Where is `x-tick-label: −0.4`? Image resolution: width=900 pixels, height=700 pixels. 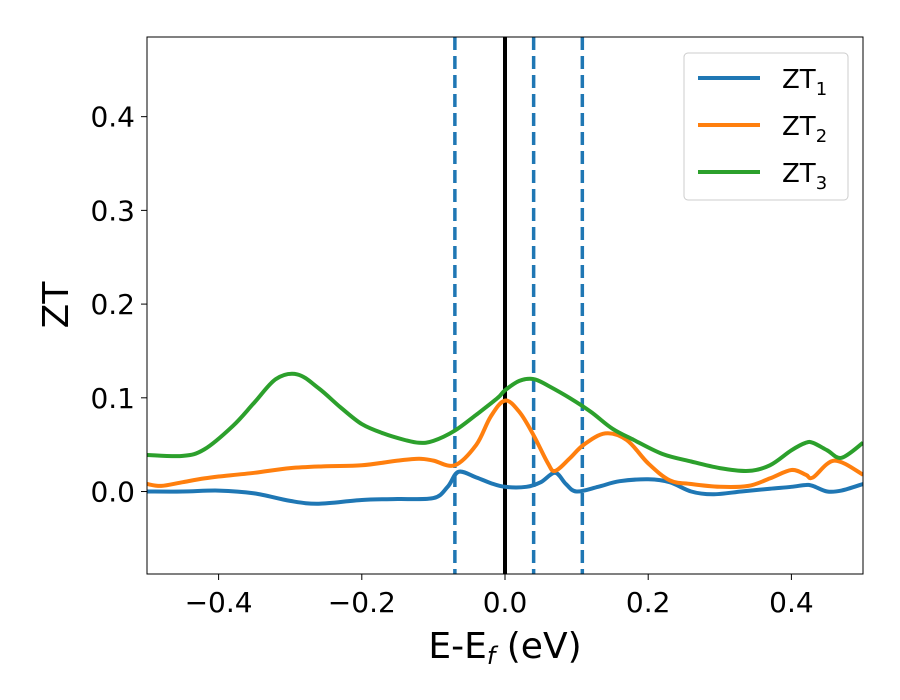 x-tick-label: −0.4 is located at coordinates (219, 602).